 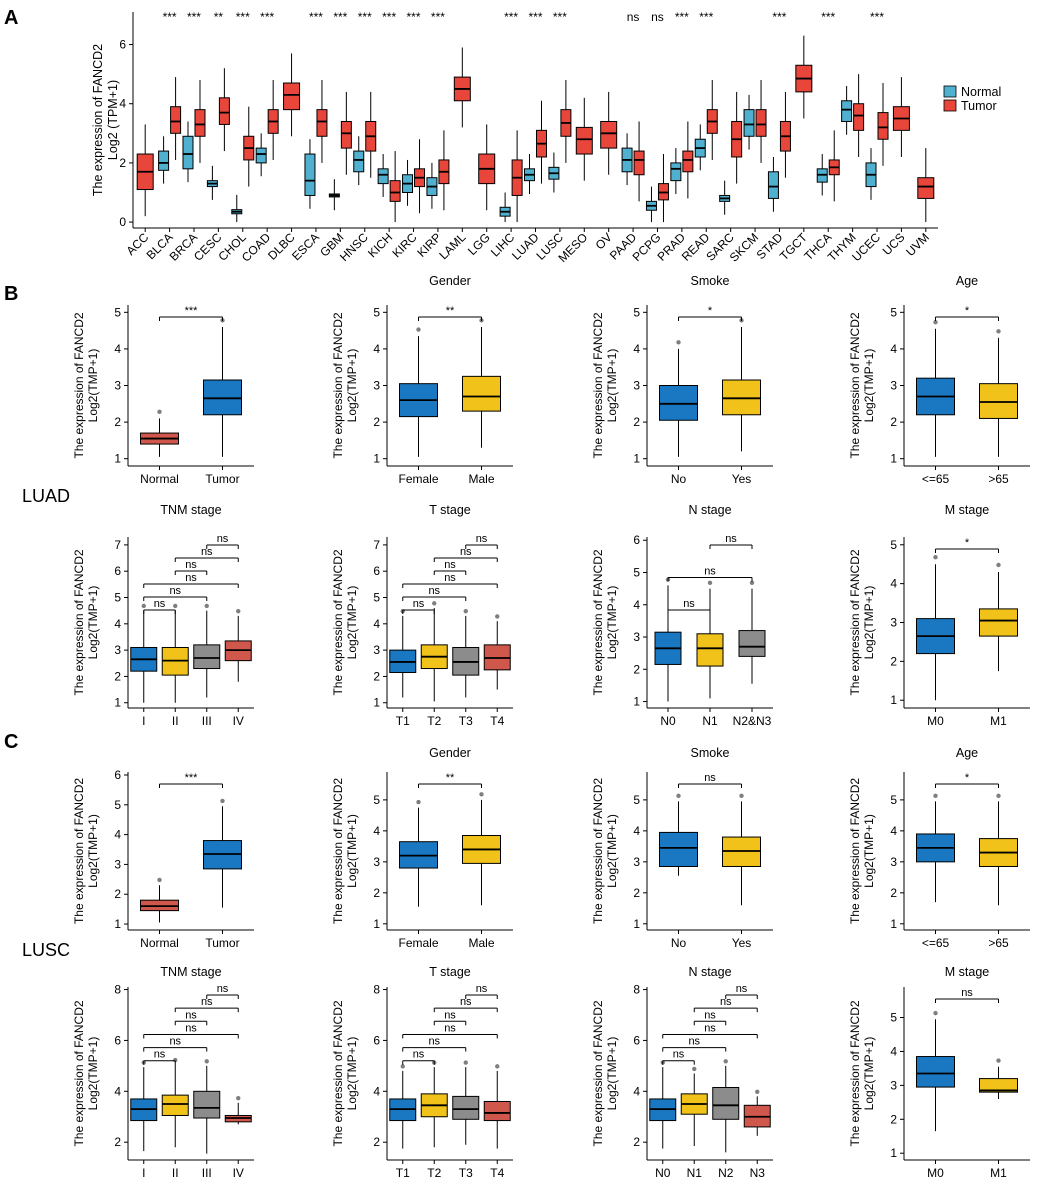 I want to click on y-tick-label: 6, so click(x=636, y=1040).